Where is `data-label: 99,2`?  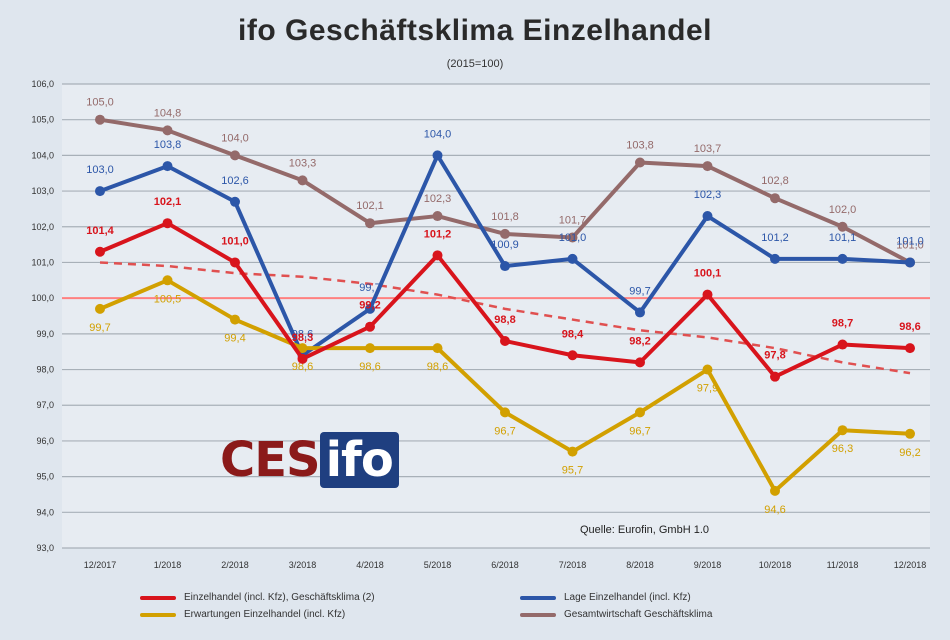
data-label: 99,2 is located at coordinates (369, 306).